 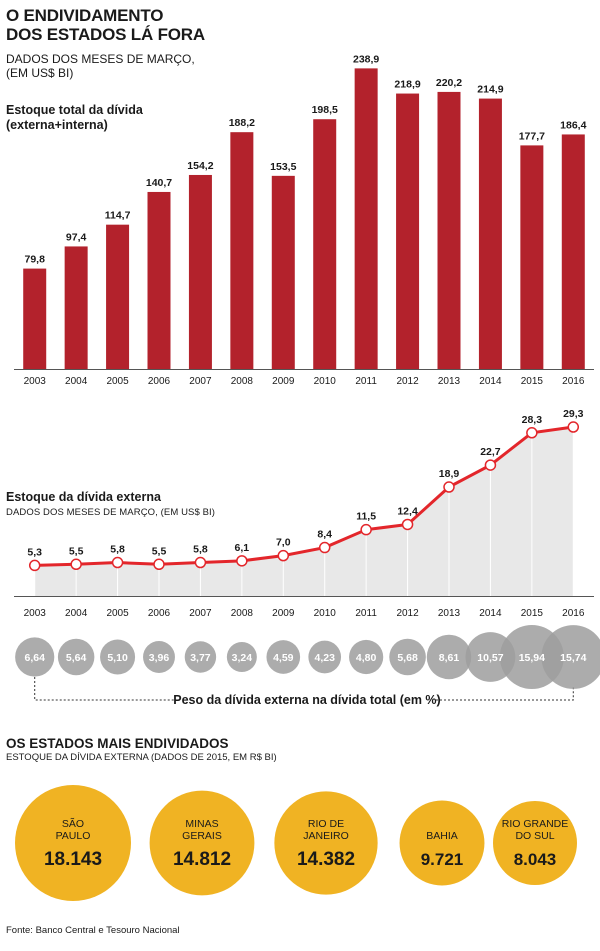 What do you see at coordinates (326, 859) in the screenshot?
I see `state-value-label: 14.382` at bounding box center [326, 859].